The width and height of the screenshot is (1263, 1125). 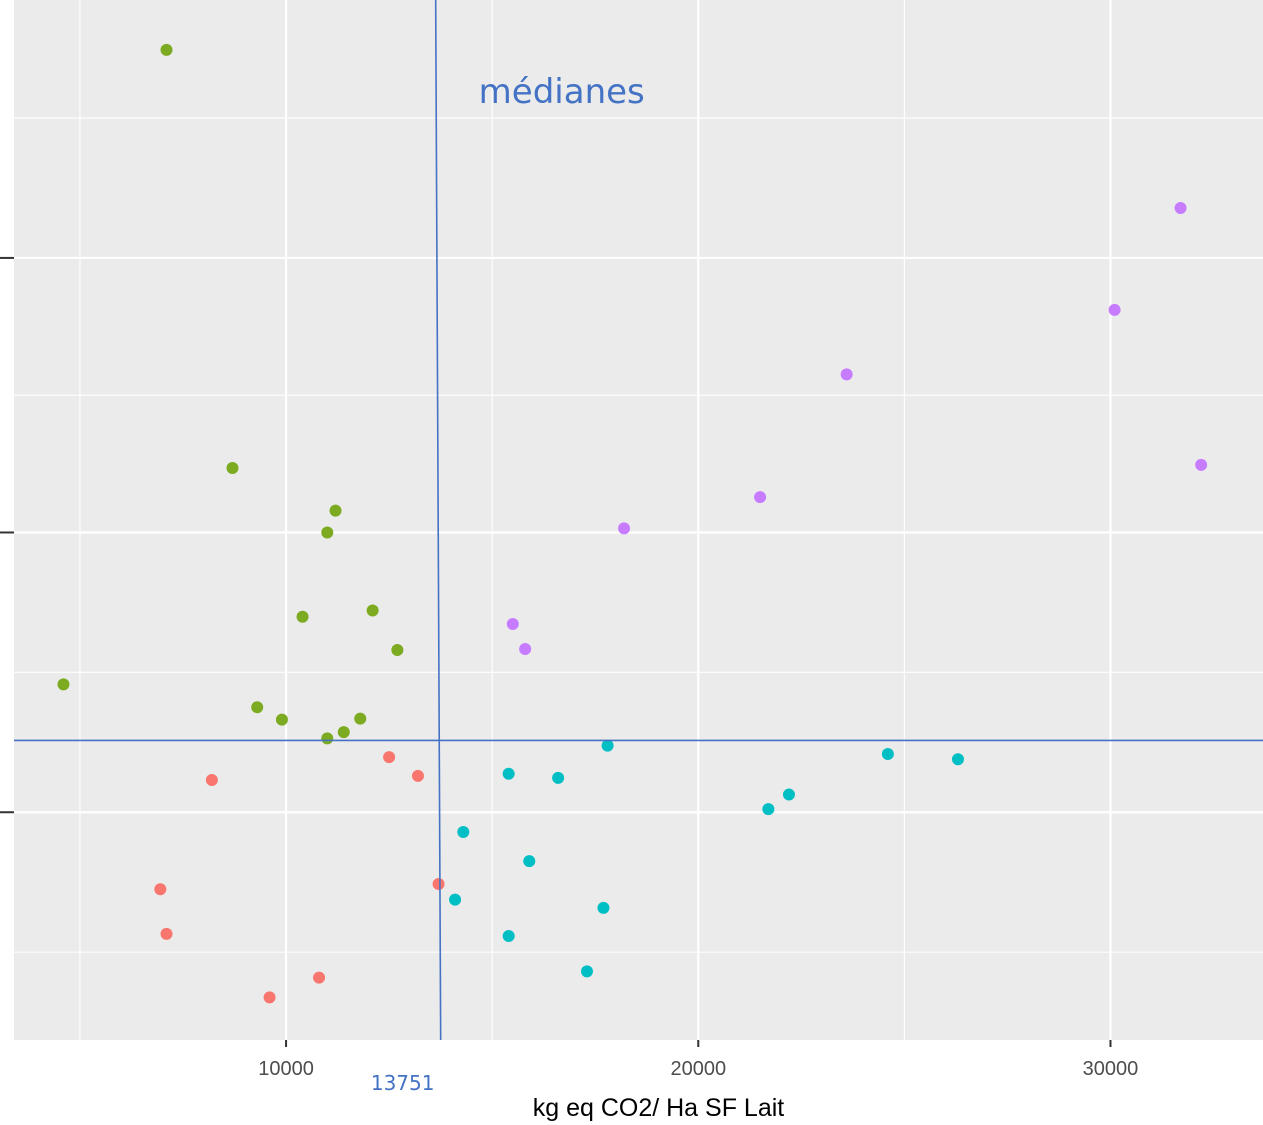 I want to click on median-x-value-label: 13751, so click(x=403, y=1083).